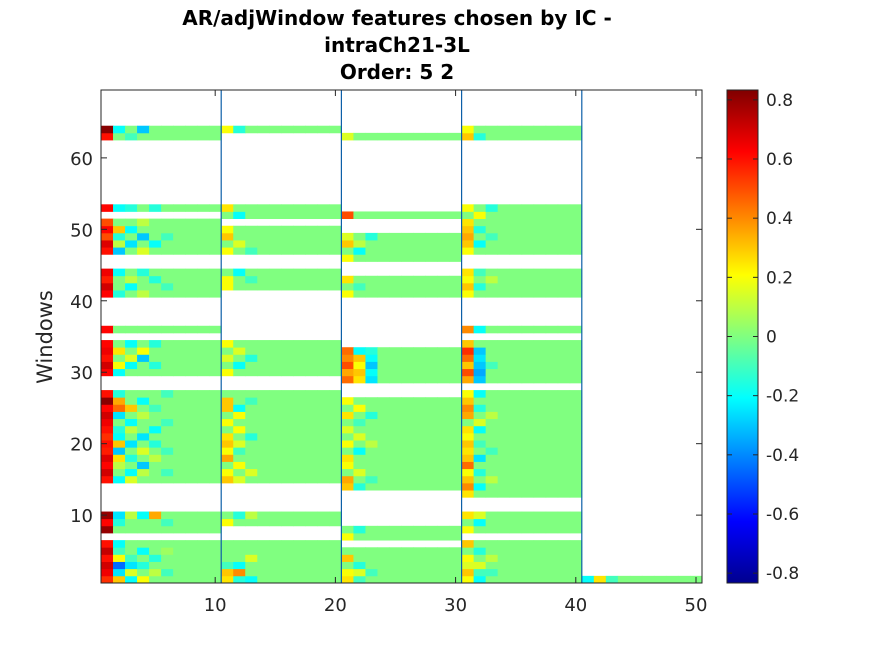 This screenshot has height=656, width=875. What do you see at coordinates (397, 45) in the screenshot?
I see `title-line-2: intraCh21-3L` at bounding box center [397, 45].